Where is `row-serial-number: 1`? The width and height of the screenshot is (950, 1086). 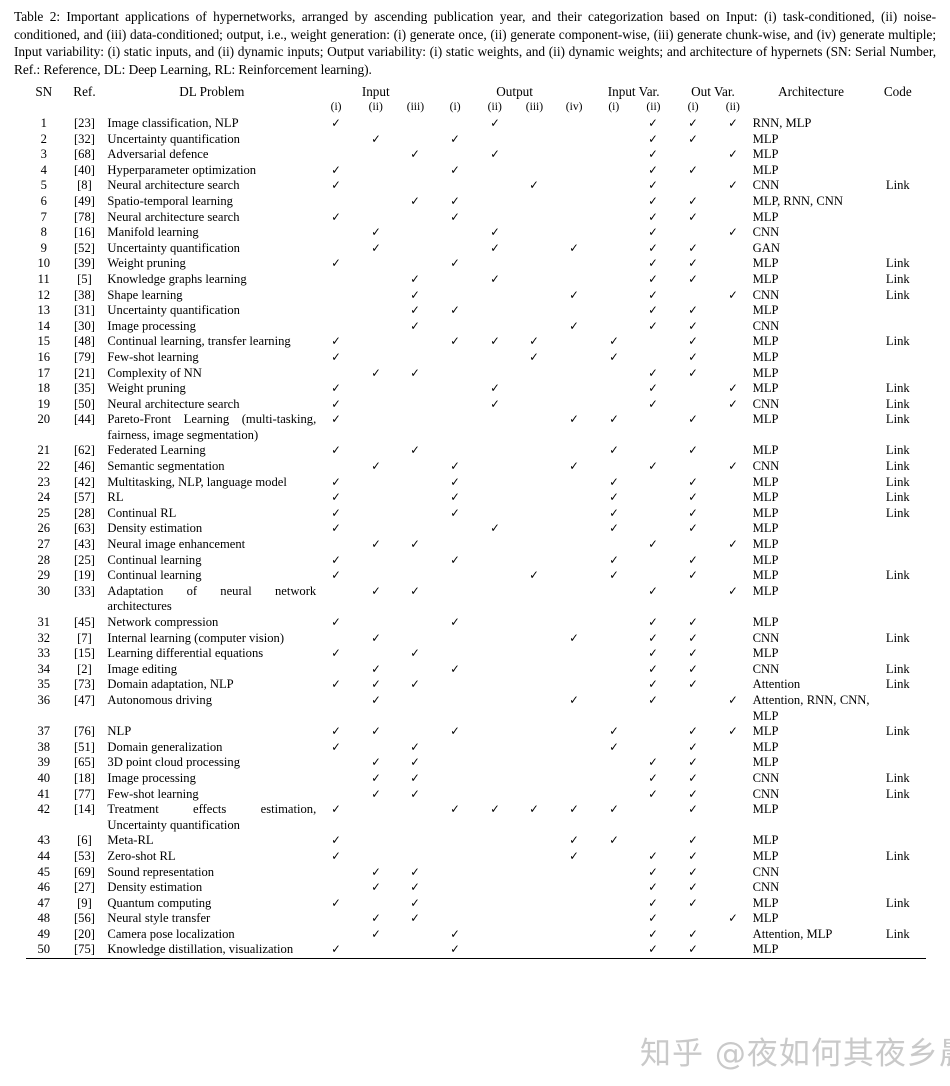
row-serial-number: 1 is located at coordinates (43, 123).